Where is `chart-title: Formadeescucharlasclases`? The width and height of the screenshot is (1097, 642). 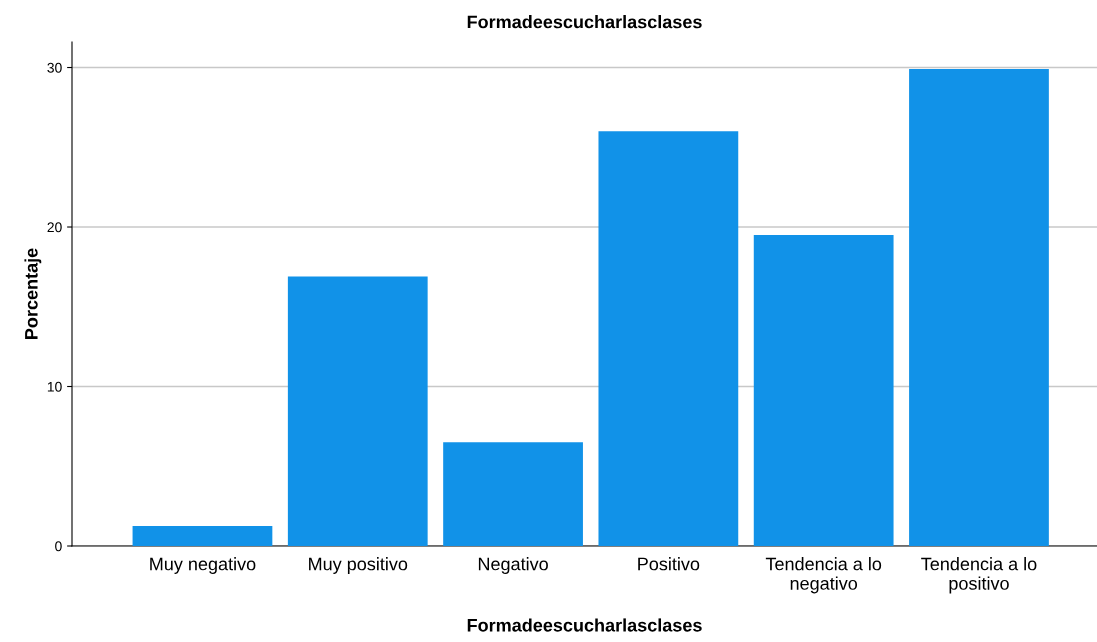
chart-title: Formadeescucharlasclases is located at coordinates (584, 22).